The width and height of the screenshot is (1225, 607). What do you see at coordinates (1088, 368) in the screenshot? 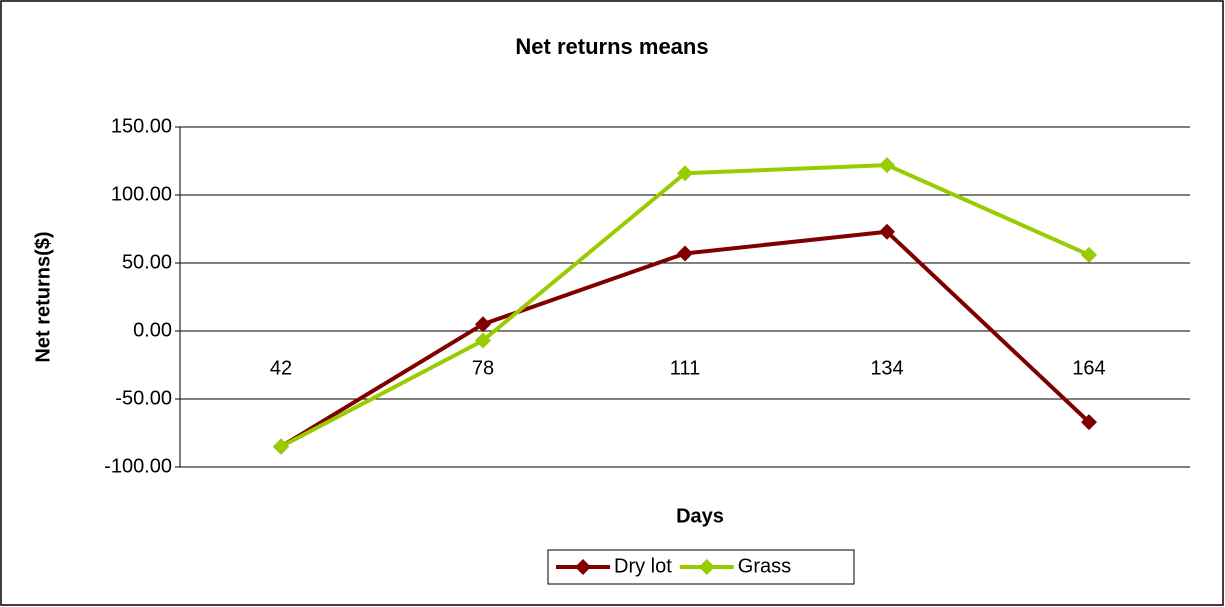
I see `x-tick-label: 164` at bounding box center [1088, 368].